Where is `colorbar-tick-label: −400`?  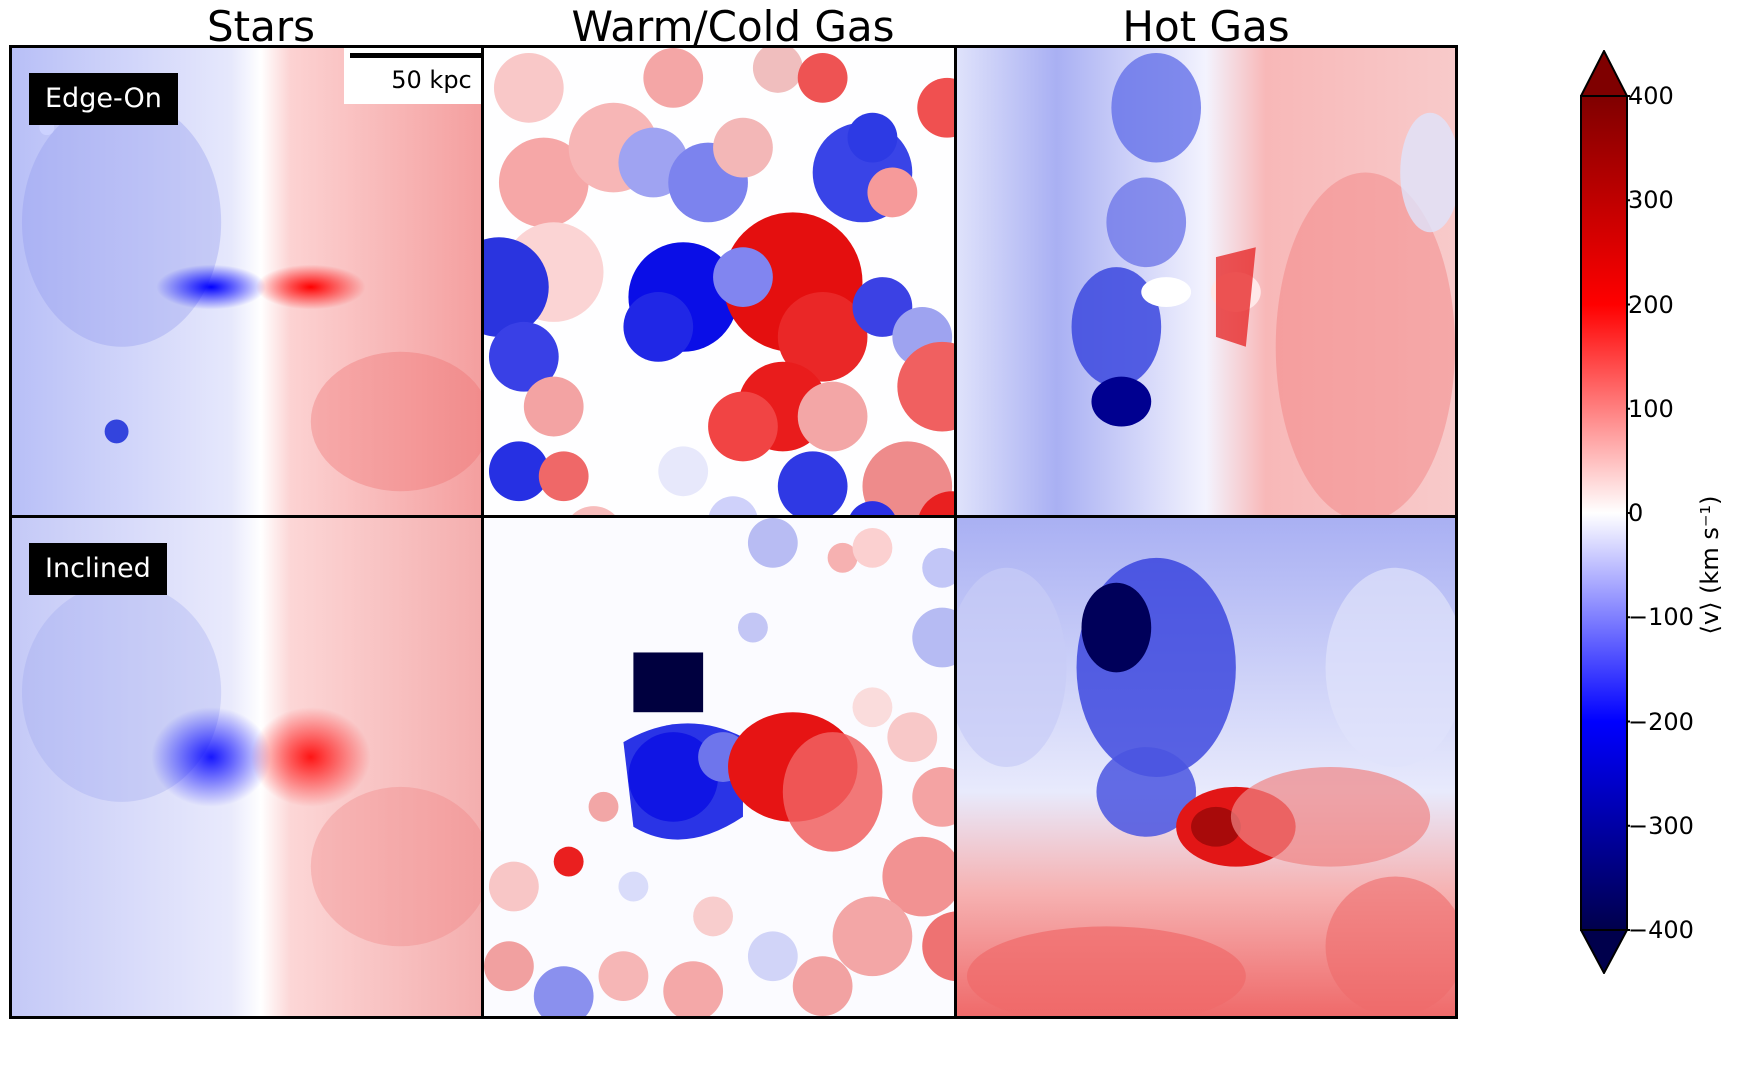 colorbar-tick-label: −400 is located at coordinates (1661, 930).